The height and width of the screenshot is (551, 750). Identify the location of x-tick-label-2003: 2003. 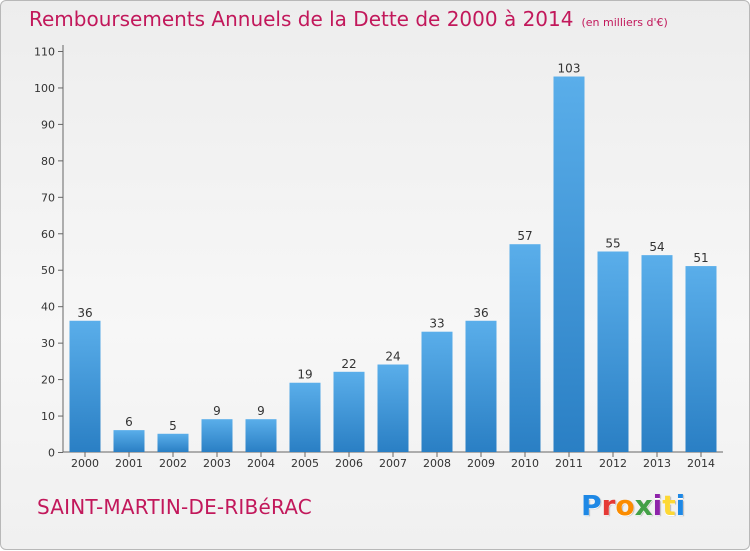
(217, 463).